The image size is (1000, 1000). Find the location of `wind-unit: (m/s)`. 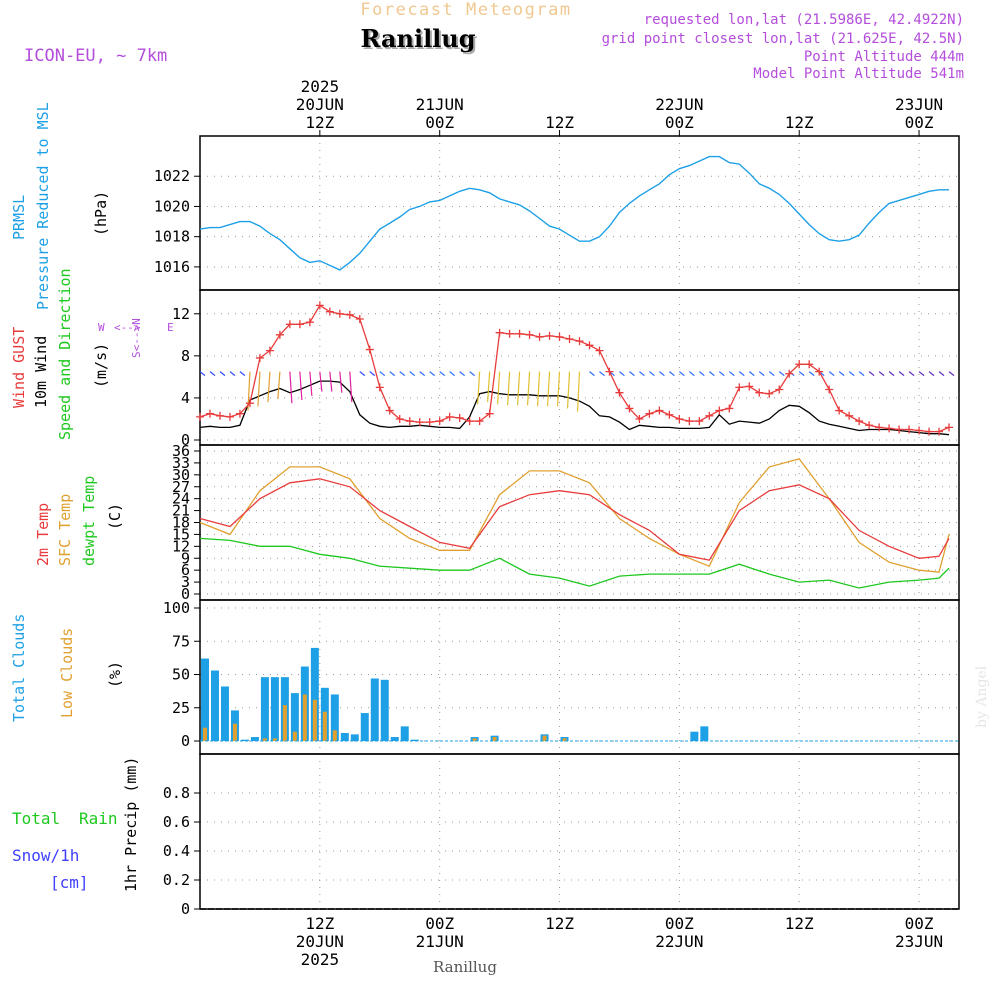

wind-unit: (m/s) is located at coordinates (101, 365).